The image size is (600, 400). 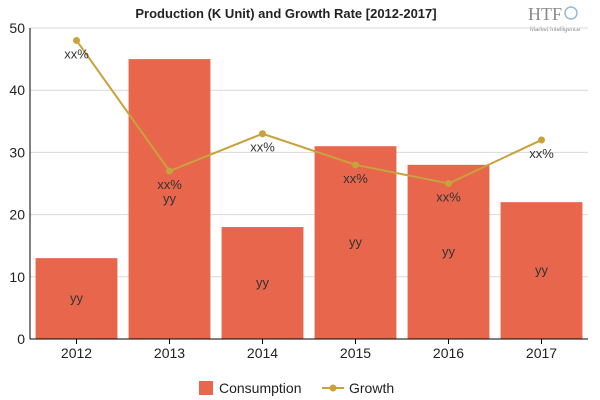 What do you see at coordinates (17, 215) in the screenshot?
I see `y-tick-label: 20` at bounding box center [17, 215].